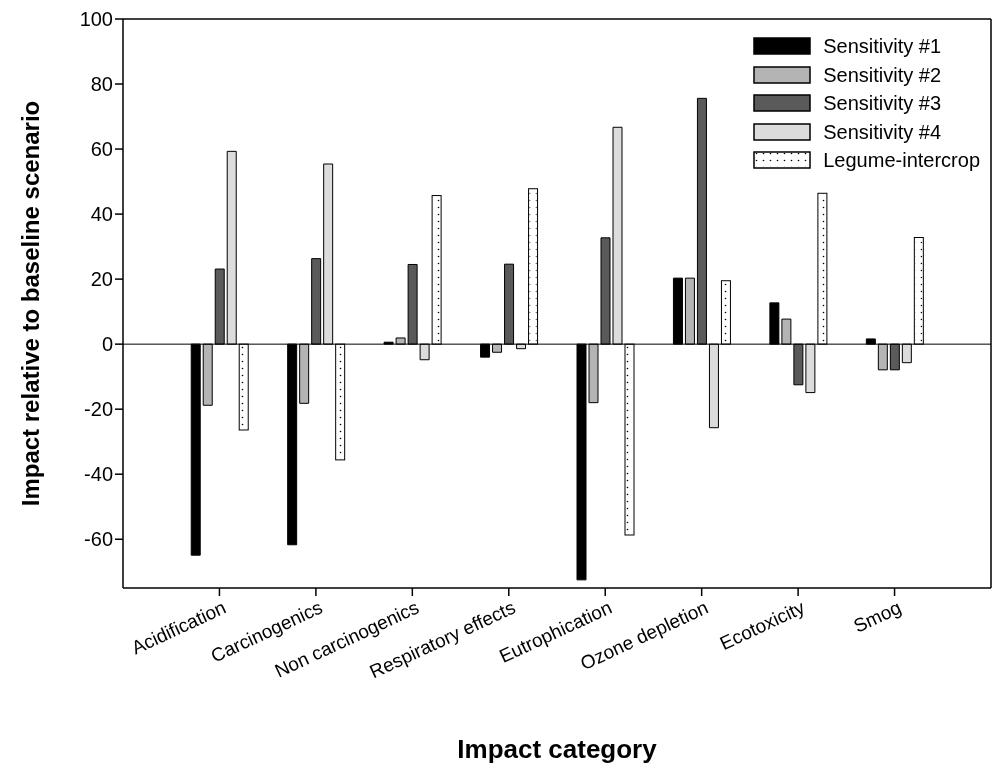 Image resolution: width=1001 pixels, height=780 pixels. I want to click on y-tick-label: 40, so click(101, 214).